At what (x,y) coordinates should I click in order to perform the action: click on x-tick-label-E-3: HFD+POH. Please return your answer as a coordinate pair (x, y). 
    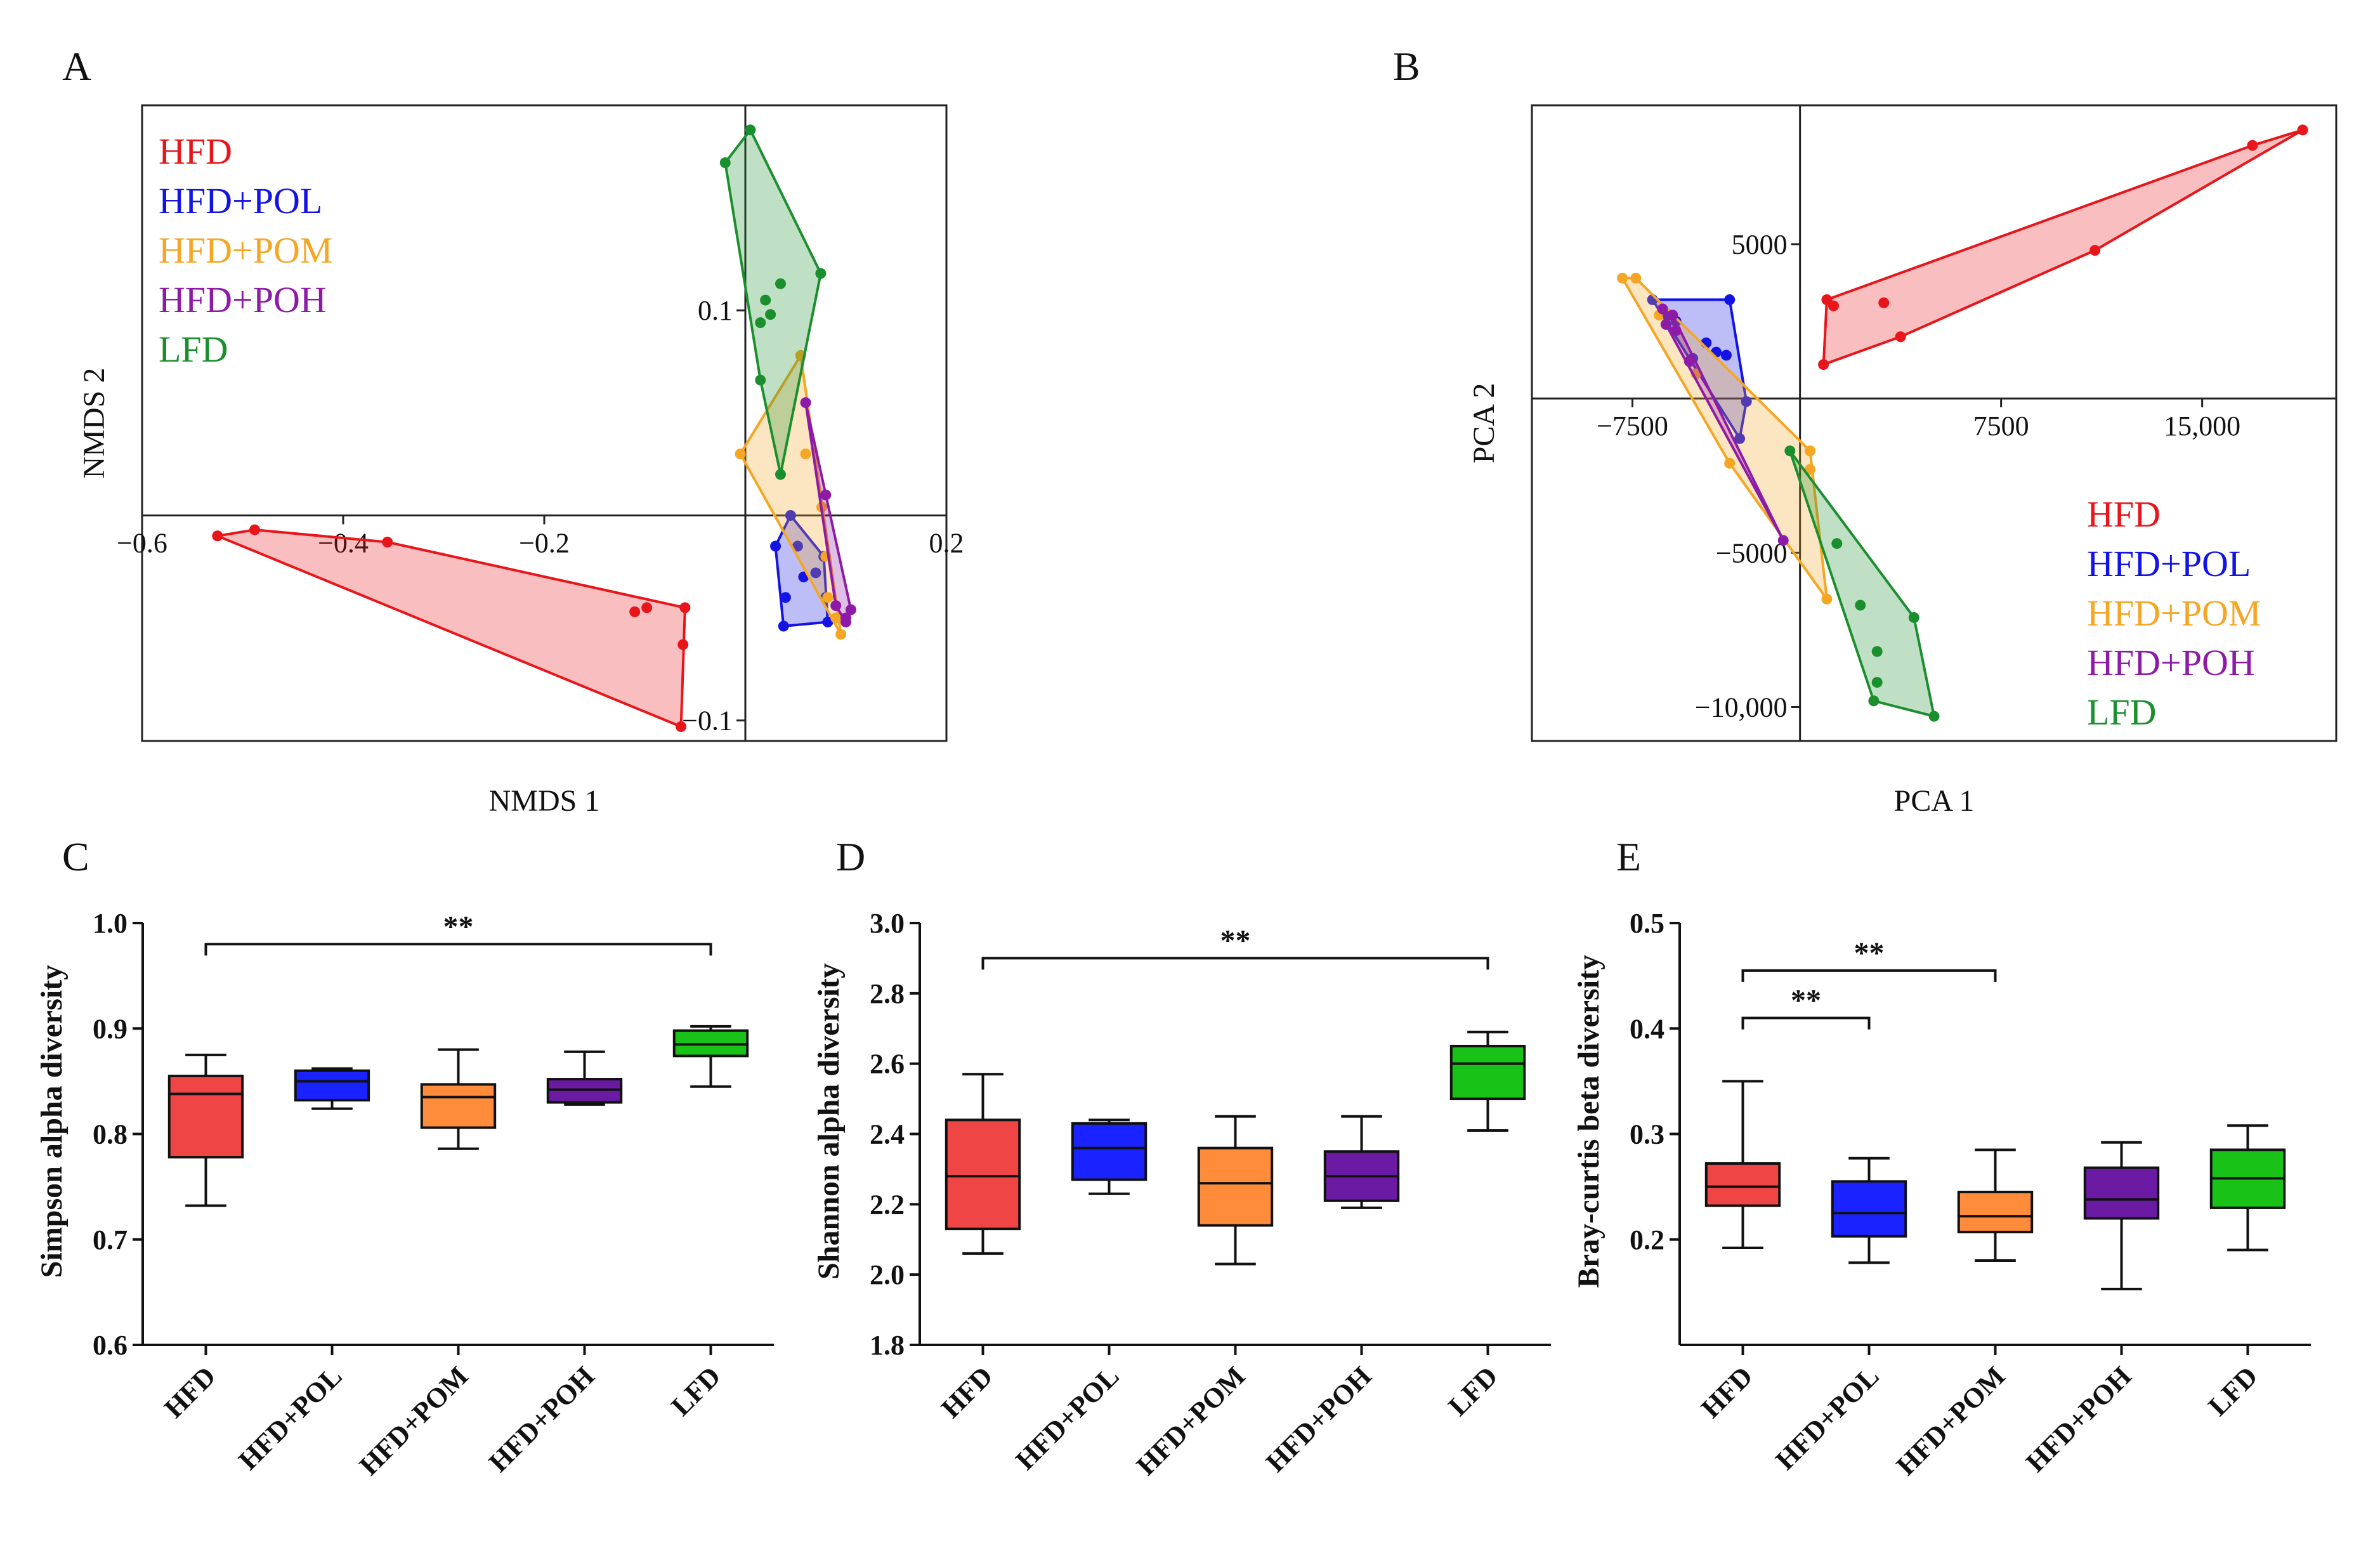
    Looking at the image, I should click on (2078, 1419).